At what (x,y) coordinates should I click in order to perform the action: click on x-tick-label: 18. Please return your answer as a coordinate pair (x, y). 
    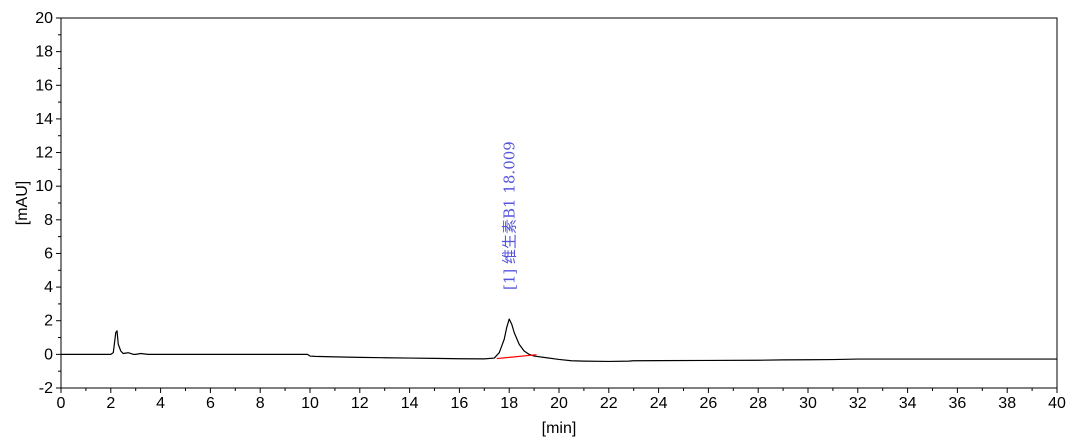
    Looking at the image, I should click on (509, 403).